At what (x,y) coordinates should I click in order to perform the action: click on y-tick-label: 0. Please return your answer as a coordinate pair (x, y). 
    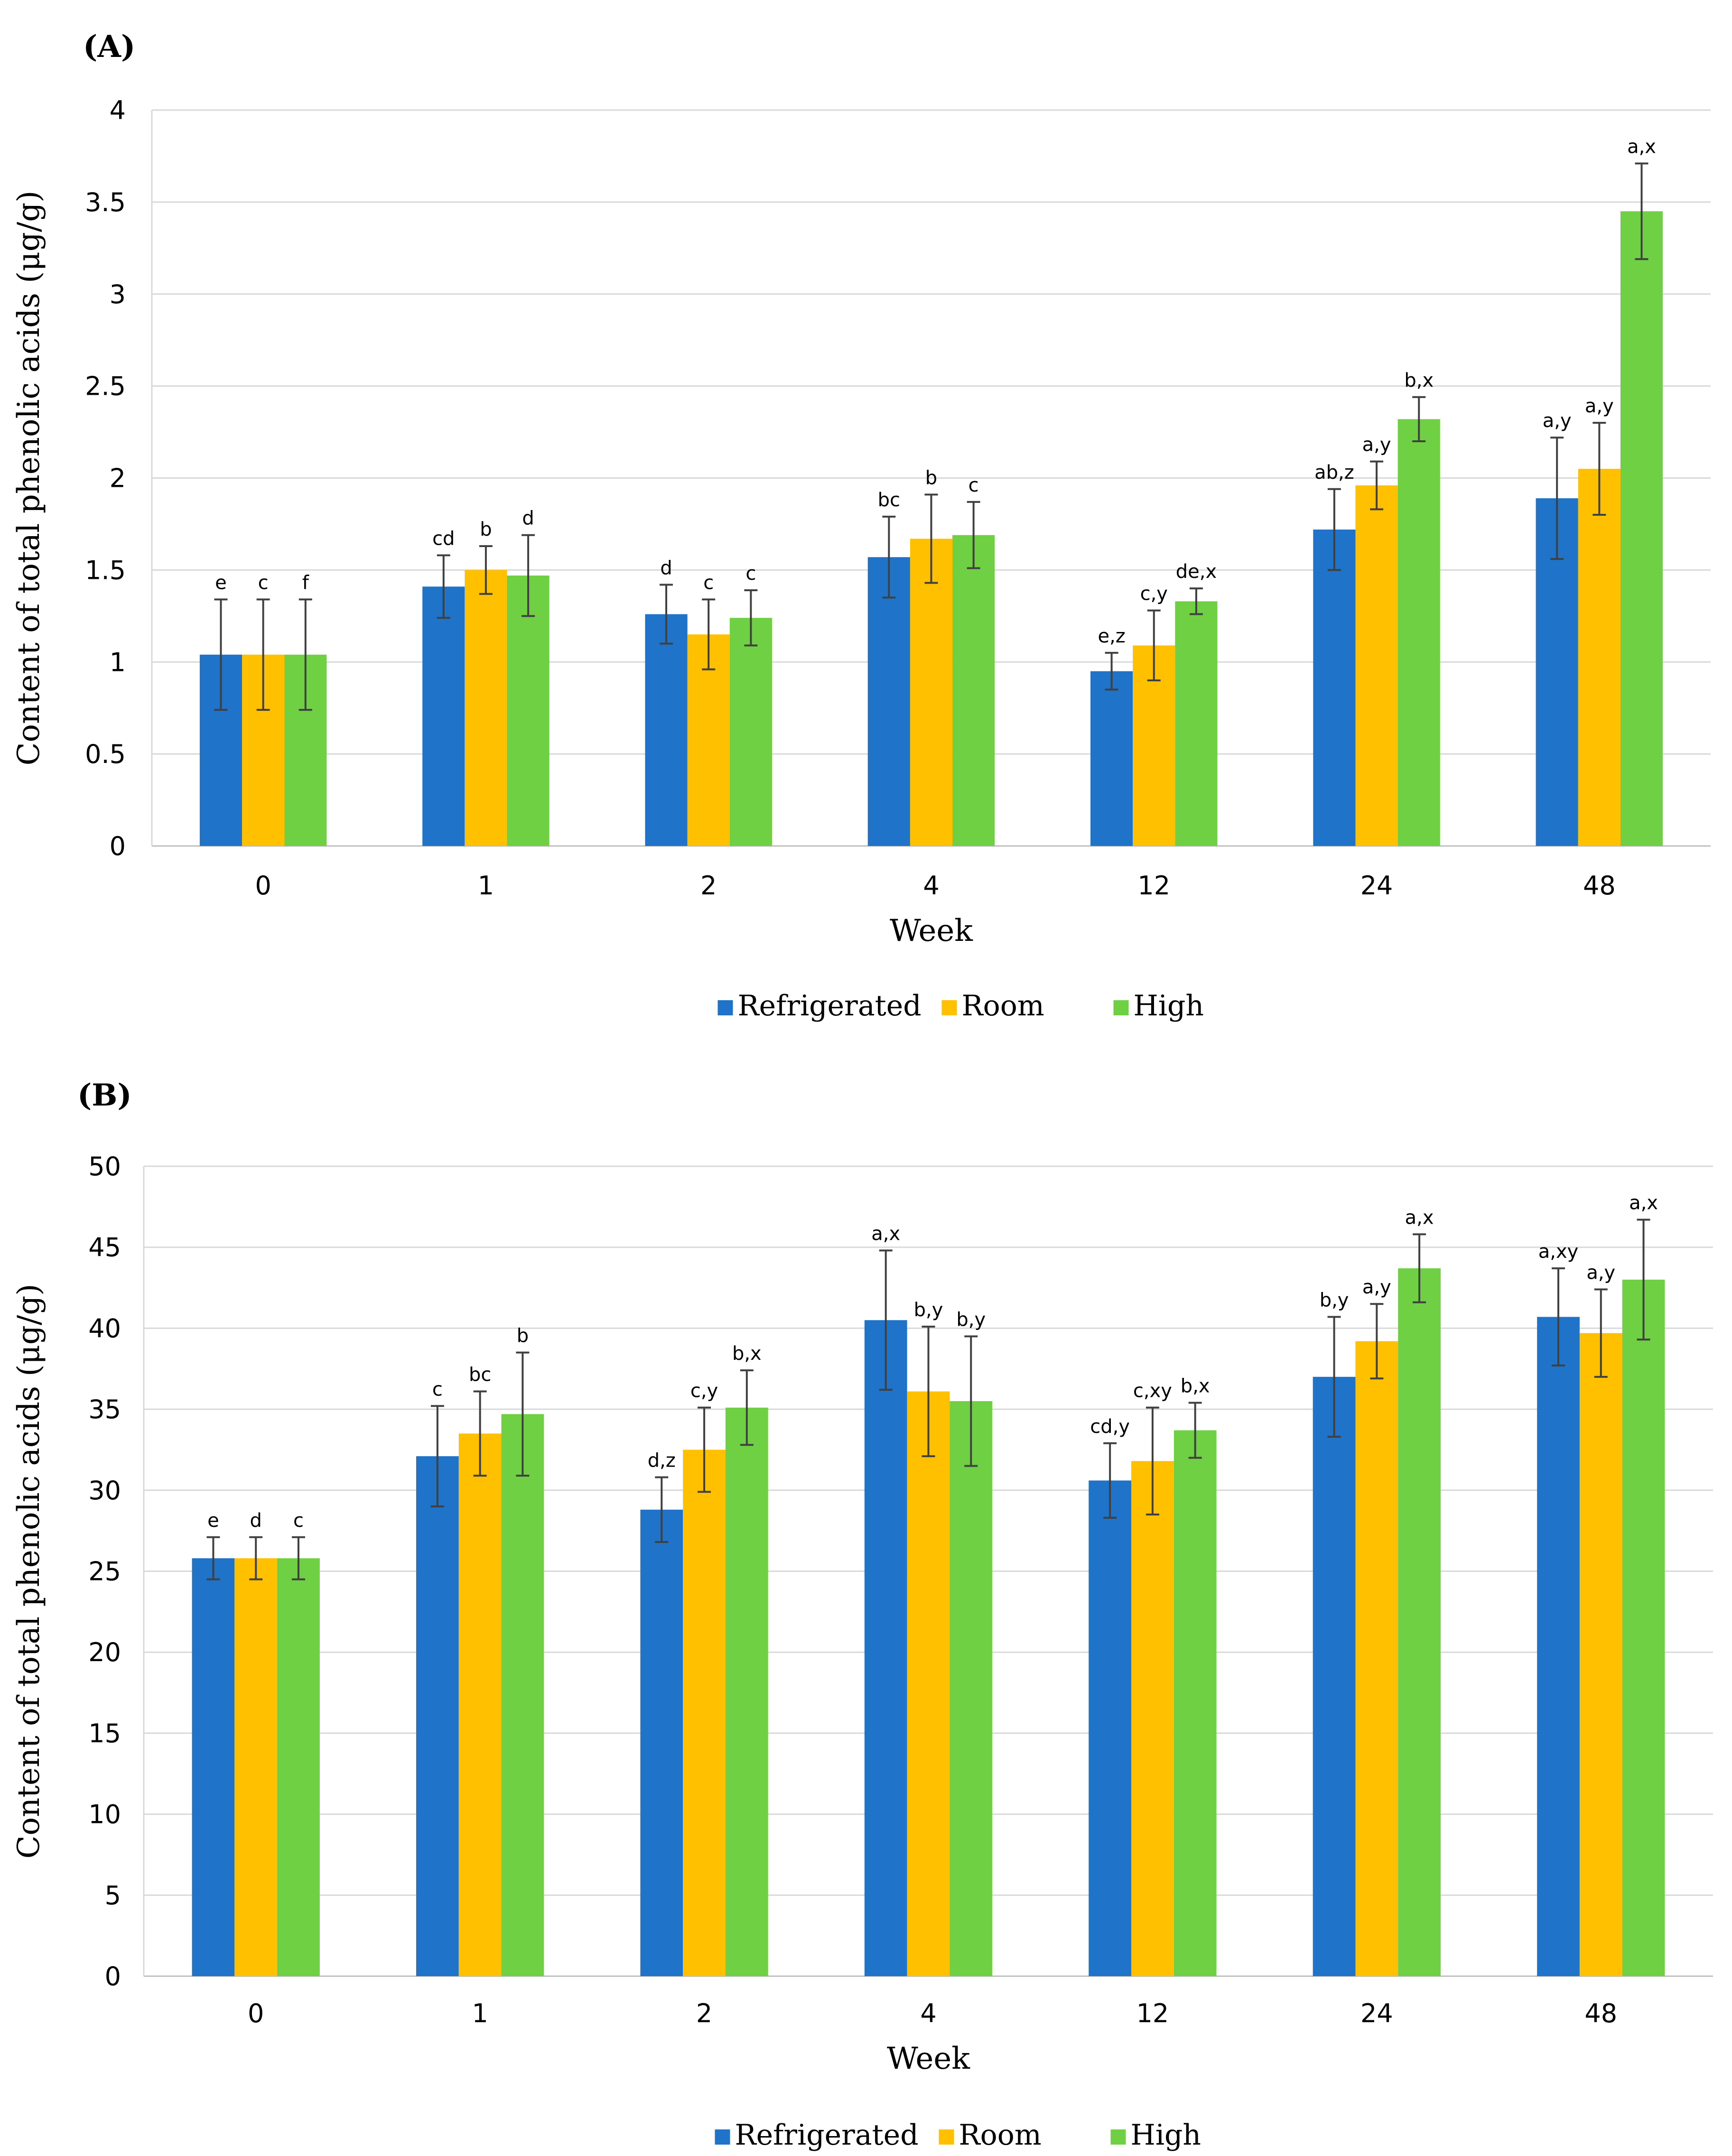
    Looking at the image, I should click on (113, 1976).